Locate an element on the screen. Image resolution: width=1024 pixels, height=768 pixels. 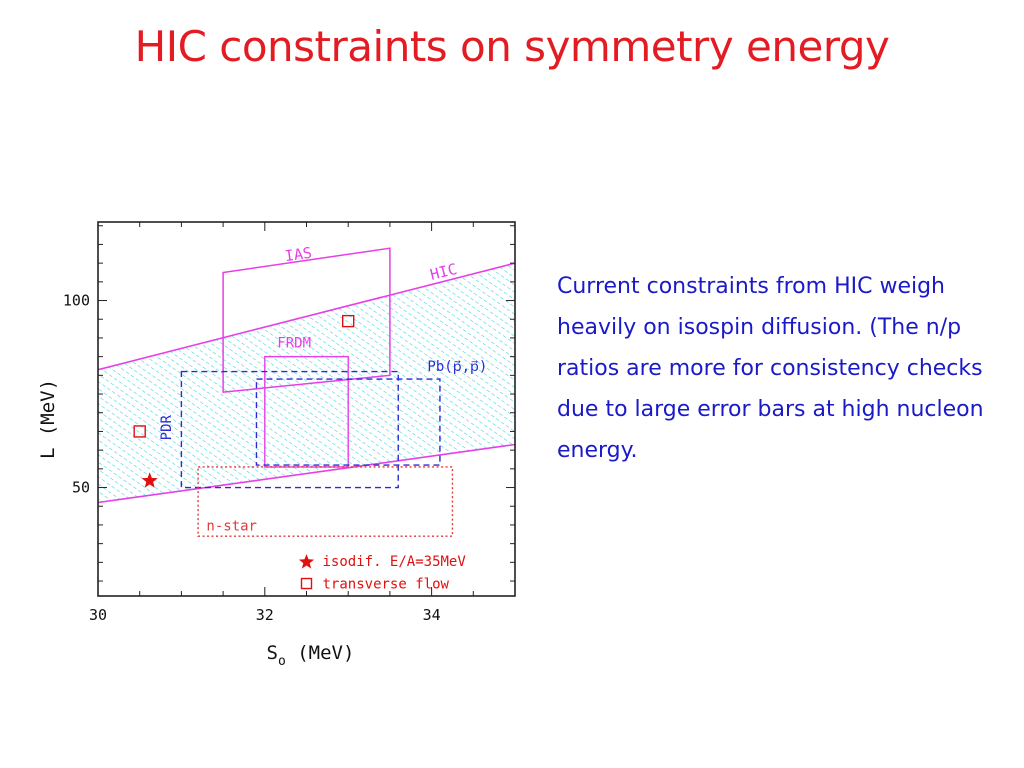
region-pb-p-p-box is located at coordinates (348, 422).